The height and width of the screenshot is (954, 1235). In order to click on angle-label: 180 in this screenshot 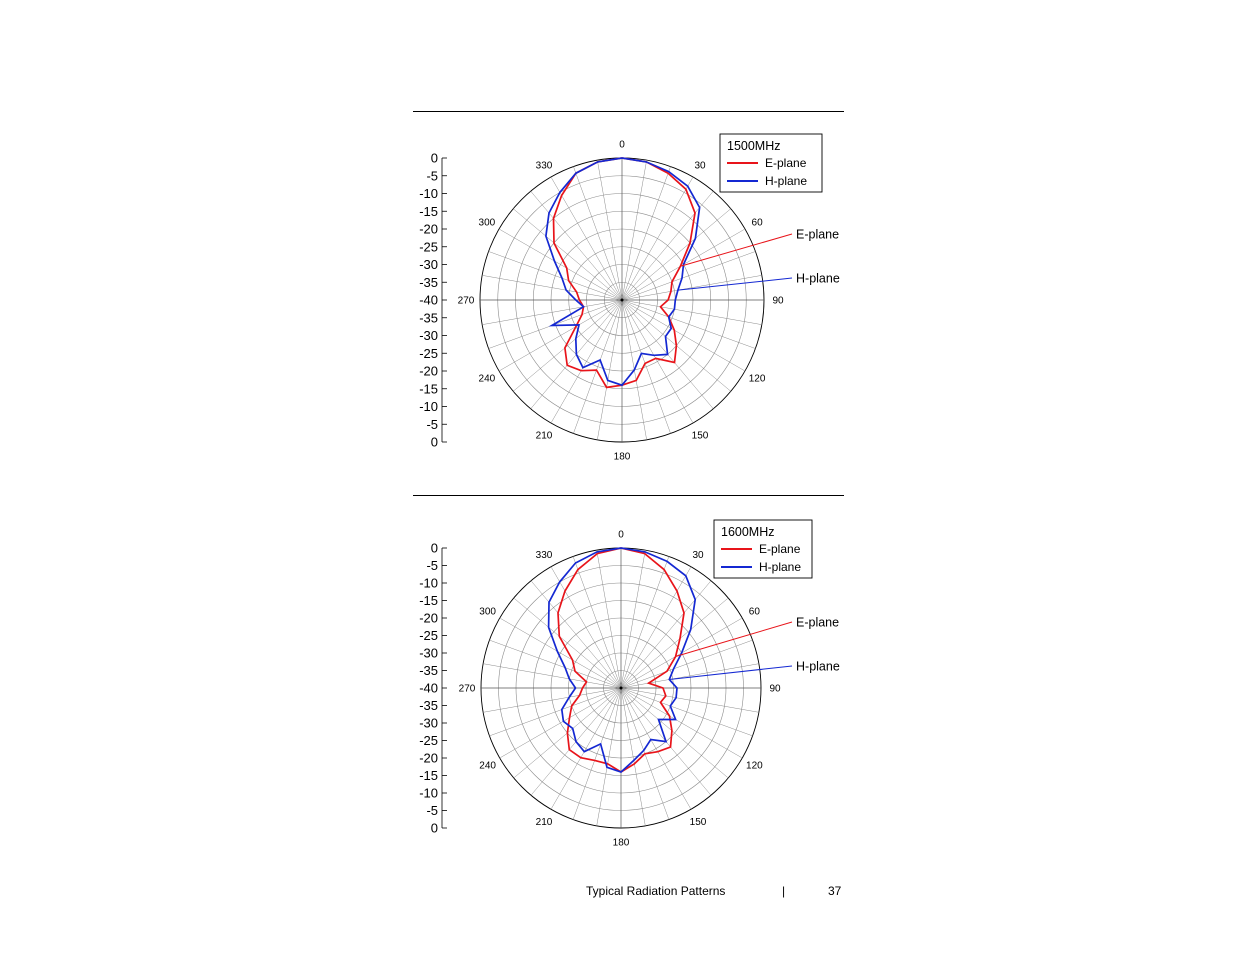, I will do `click(621, 843)`.